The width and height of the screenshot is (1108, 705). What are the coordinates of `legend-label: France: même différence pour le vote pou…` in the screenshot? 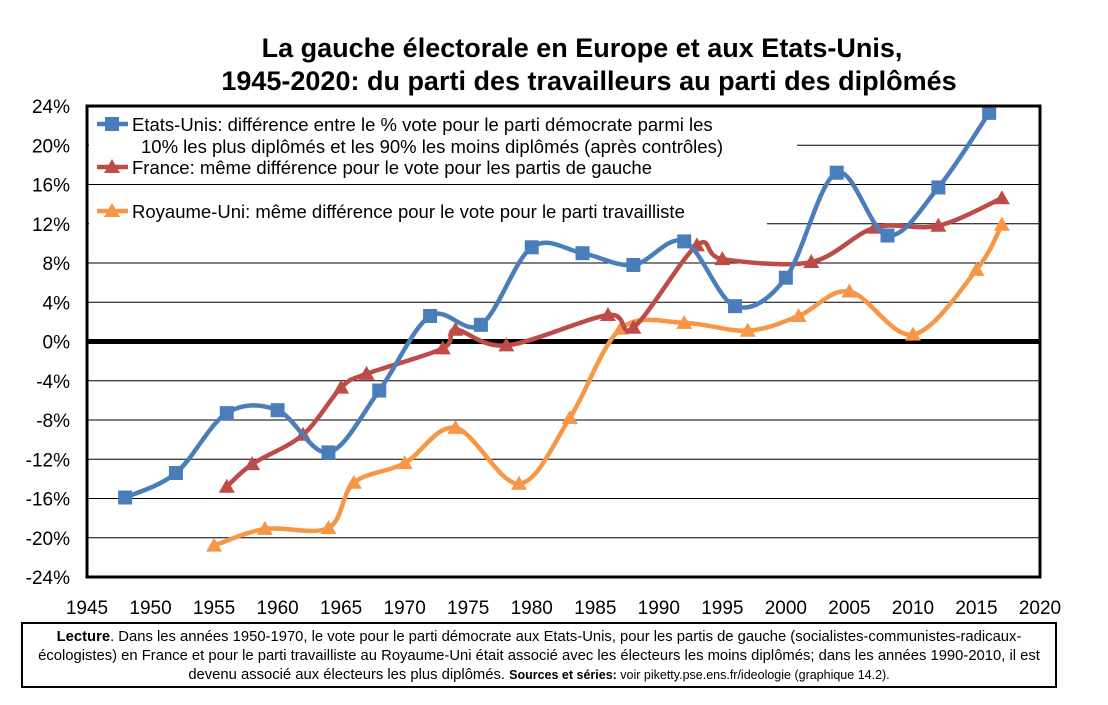 It's located at (392, 167).